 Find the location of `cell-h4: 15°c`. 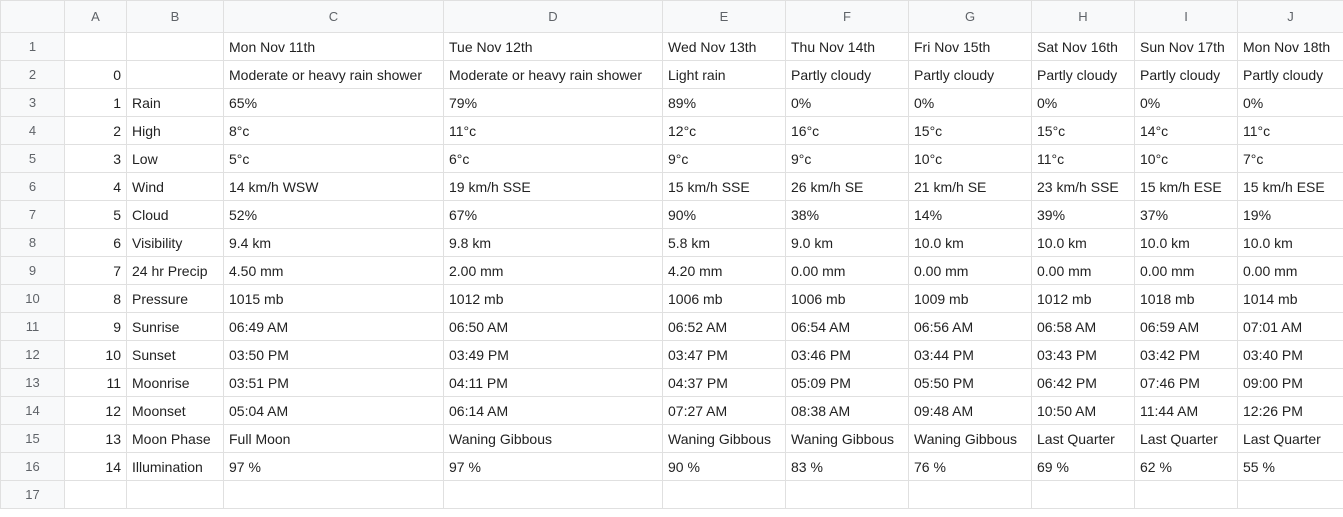

cell-h4: 15°c is located at coordinates (1083, 130).